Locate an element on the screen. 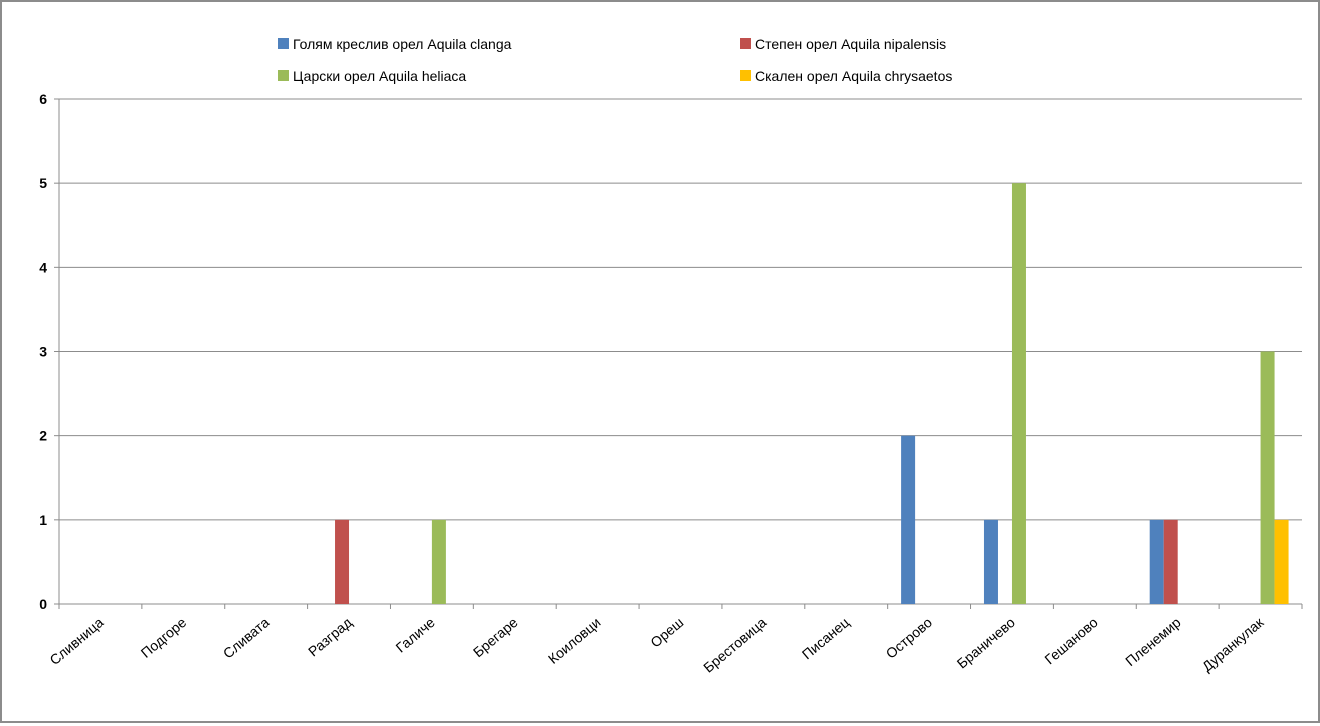 This screenshot has height=726, width=1320. x-tick-label: Разград is located at coordinates (330, 637).